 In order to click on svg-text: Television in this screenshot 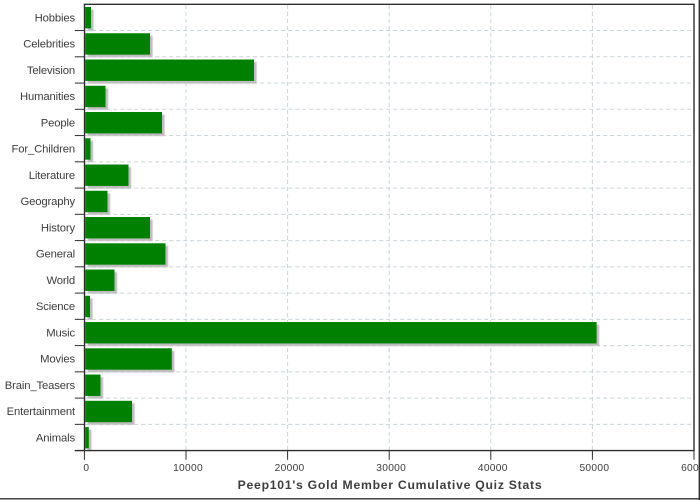, I will do `click(51, 71)`.